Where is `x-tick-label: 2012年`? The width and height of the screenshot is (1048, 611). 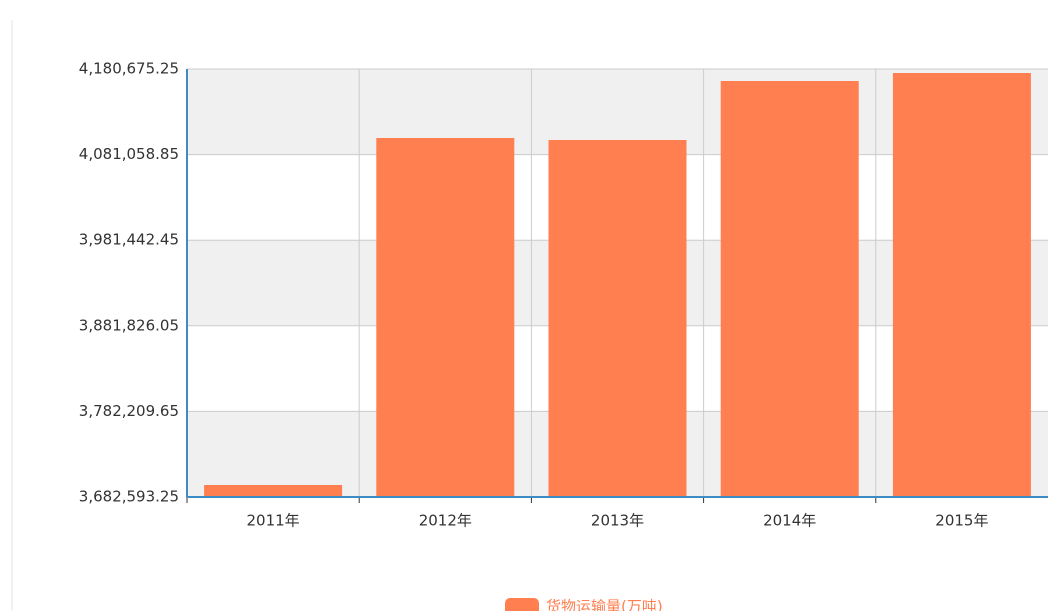 x-tick-label: 2012年 is located at coordinates (445, 521).